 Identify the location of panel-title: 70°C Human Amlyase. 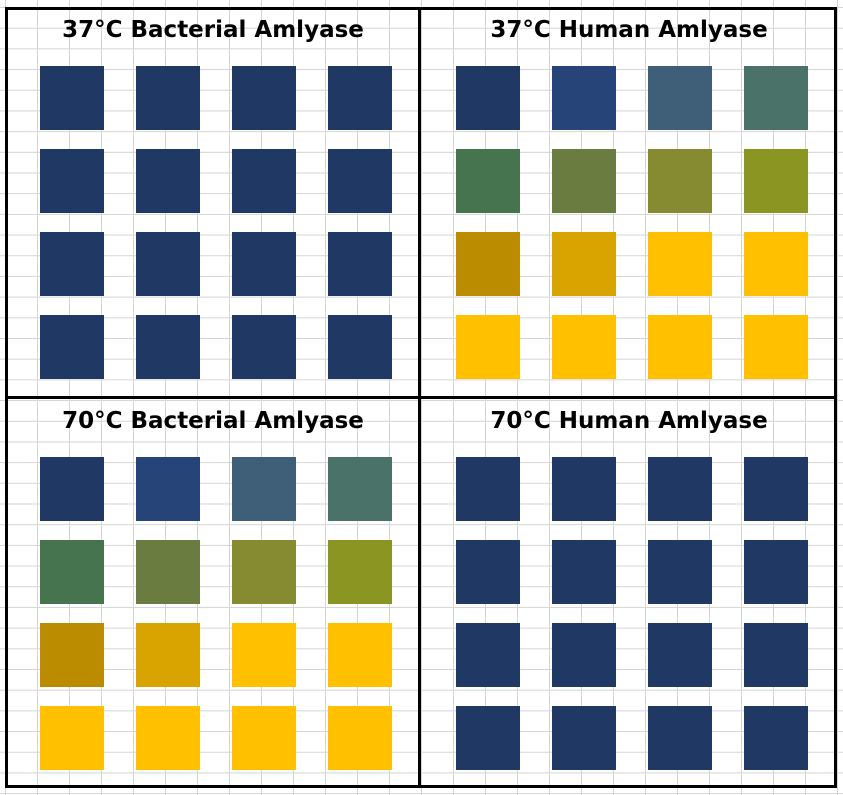
(629, 421).